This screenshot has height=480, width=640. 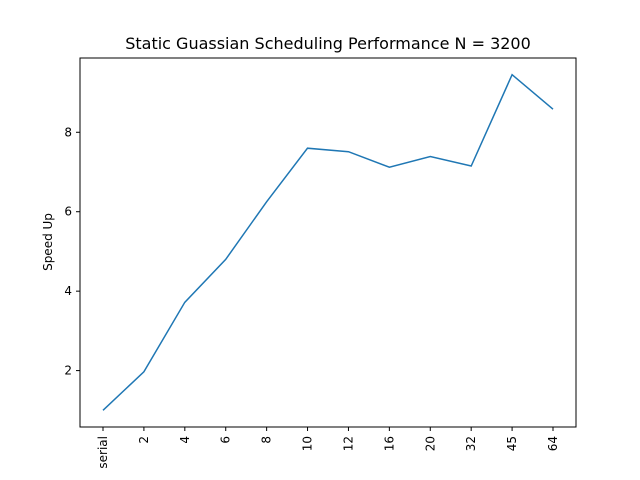 I want to click on x-tick-label: 16, so click(x=389, y=443).